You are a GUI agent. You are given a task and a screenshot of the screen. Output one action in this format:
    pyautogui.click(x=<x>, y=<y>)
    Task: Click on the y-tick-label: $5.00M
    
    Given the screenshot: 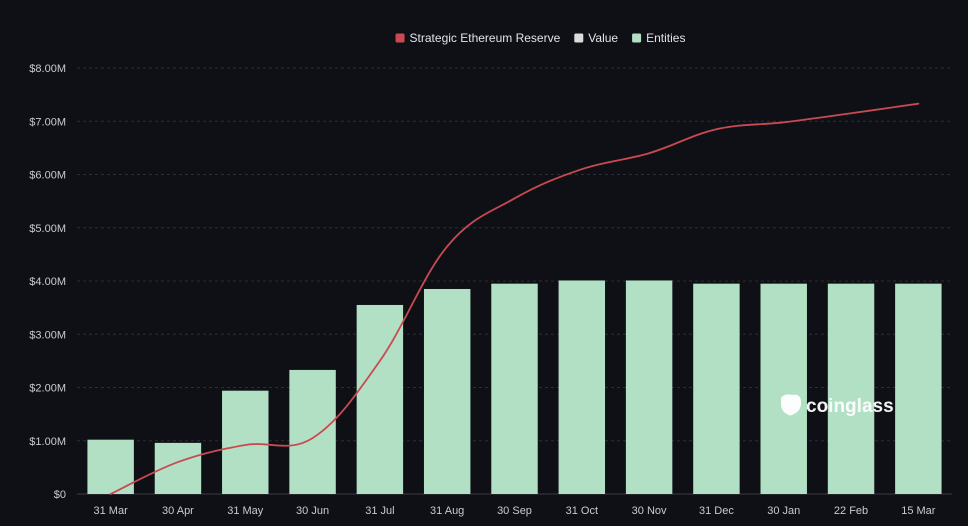 What is the action you would take?
    pyautogui.click(x=47, y=229)
    